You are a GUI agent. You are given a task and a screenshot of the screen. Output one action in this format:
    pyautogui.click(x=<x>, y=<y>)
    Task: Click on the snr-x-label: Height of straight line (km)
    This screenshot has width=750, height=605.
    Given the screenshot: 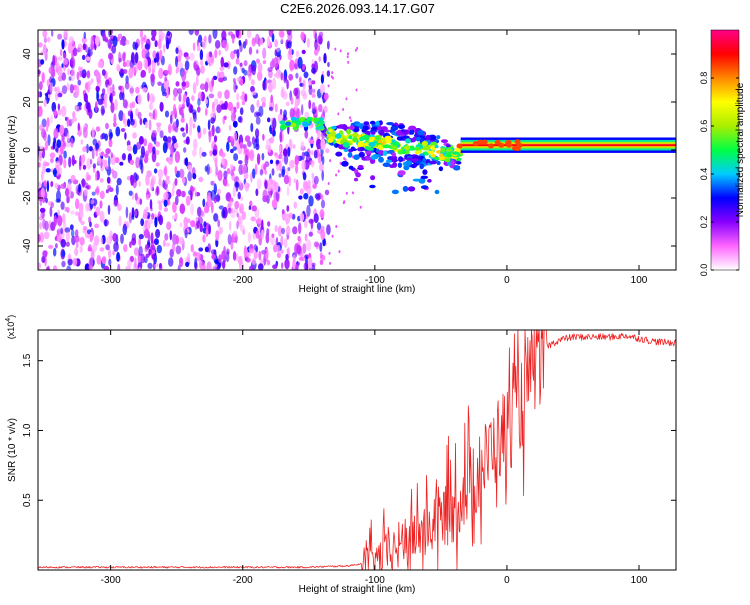 What is the action you would take?
    pyautogui.click(x=357, y=589)
    